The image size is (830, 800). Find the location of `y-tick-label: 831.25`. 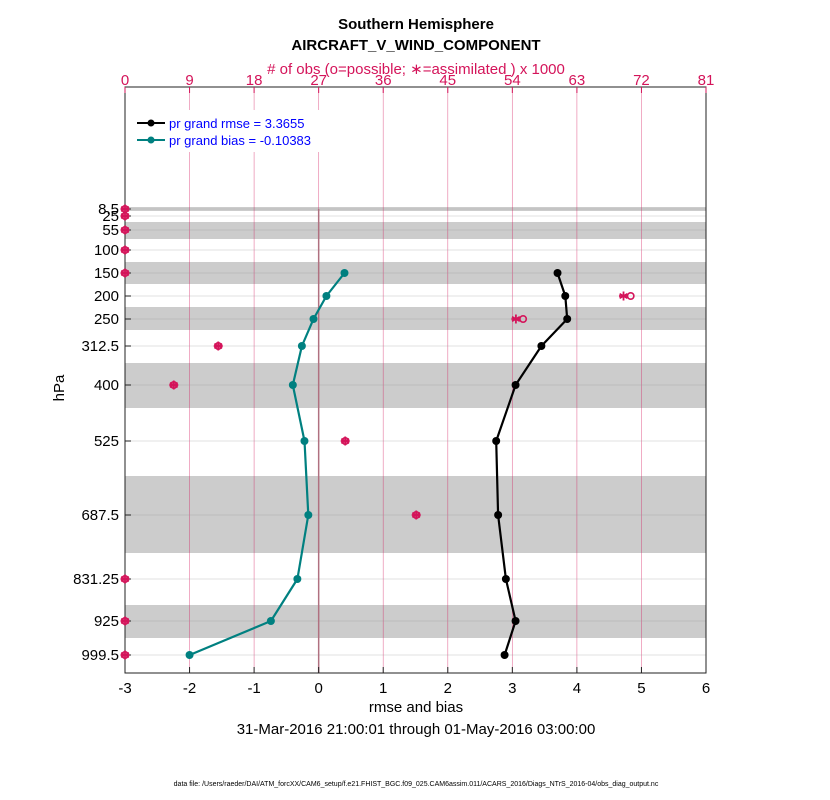

y-tick-label: 831.25 is located at coordinates (96, 579).